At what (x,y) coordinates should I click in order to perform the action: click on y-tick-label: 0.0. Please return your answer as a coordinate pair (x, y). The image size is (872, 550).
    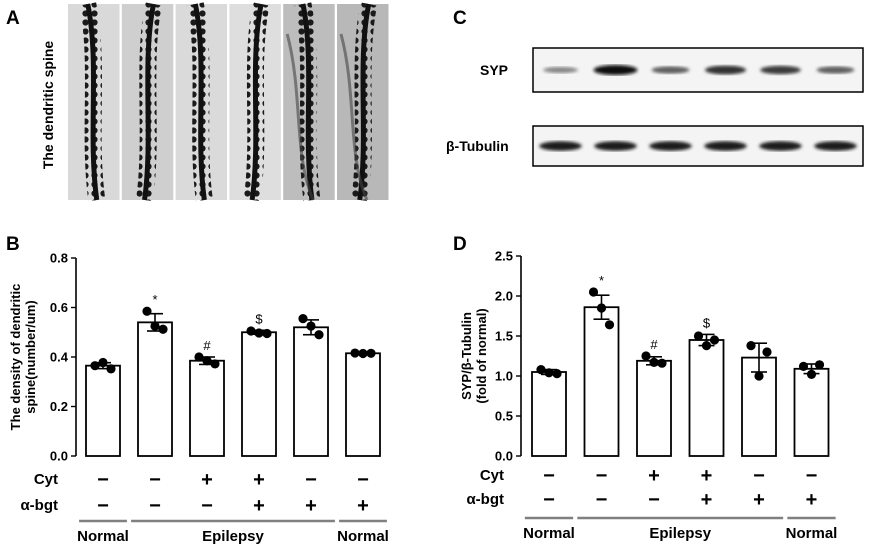
    Looking at the image, I should click on (59, 456).